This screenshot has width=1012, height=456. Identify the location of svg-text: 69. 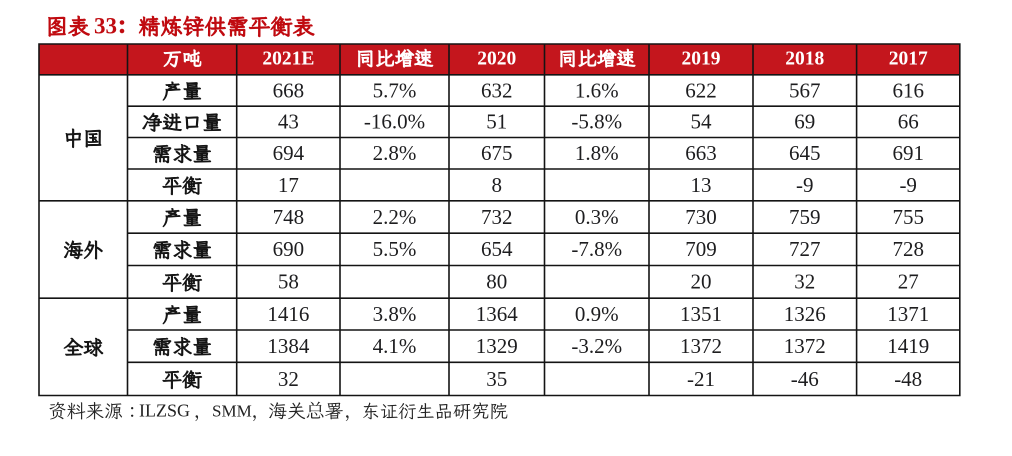
(804, 122).